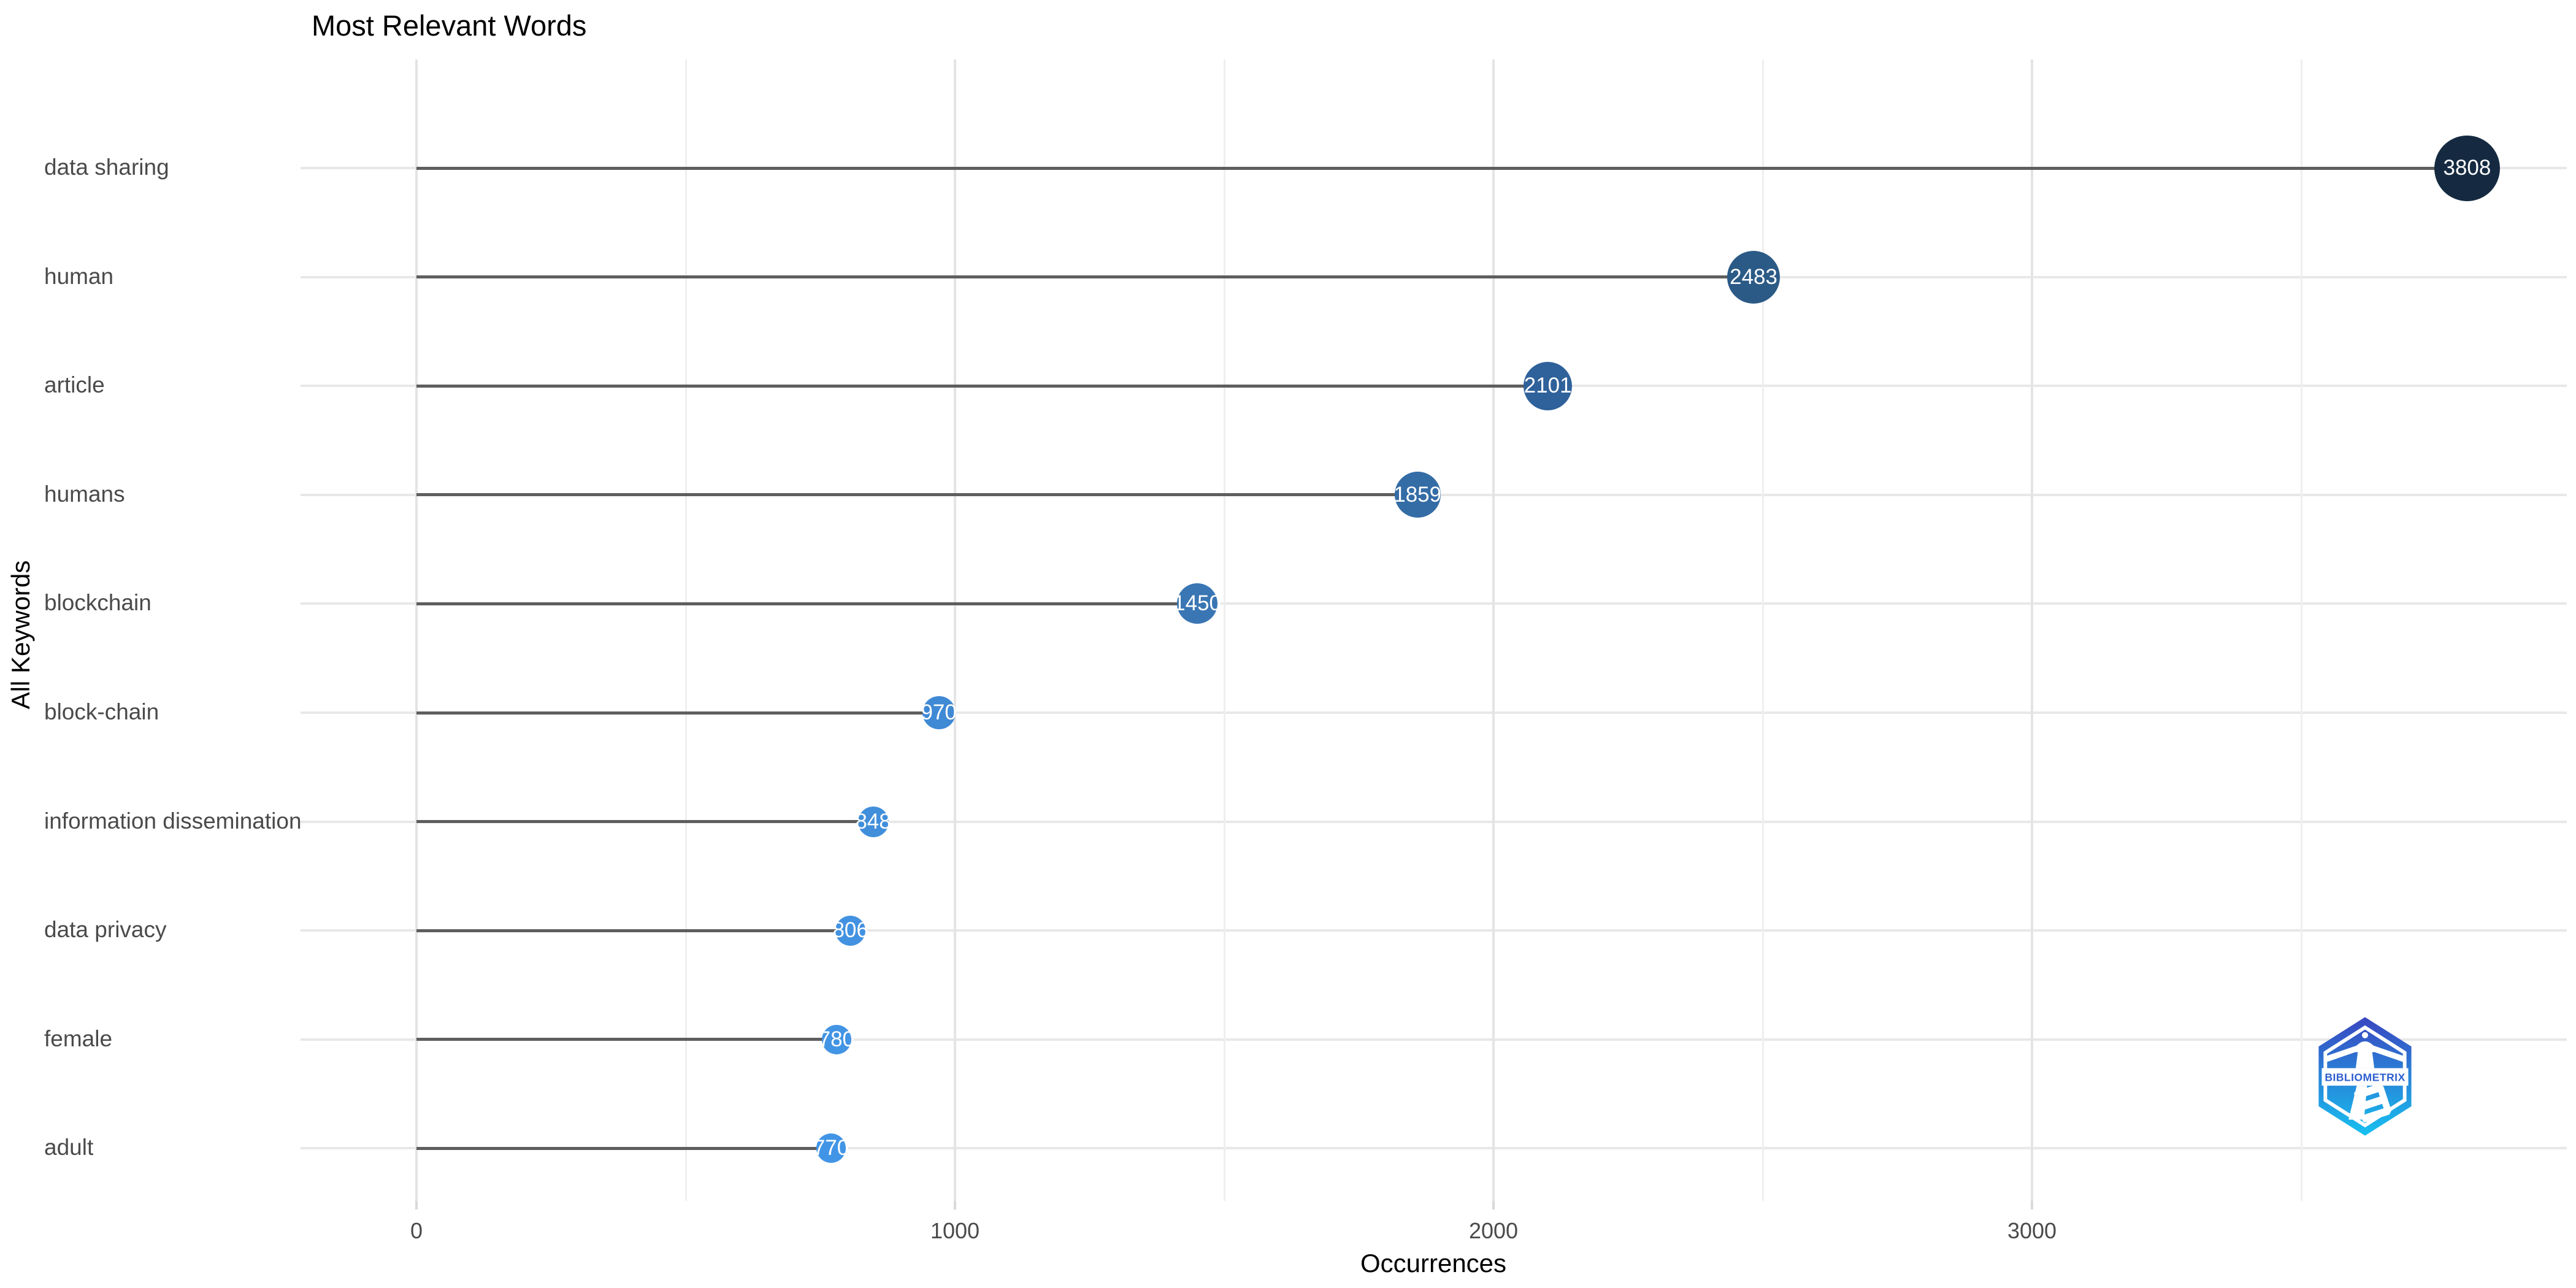 This screenshot has height=1288, width=2576. Describe the element at coordinates (1754, 277) in the screenshot. I see `data-point: 2483` at that location.